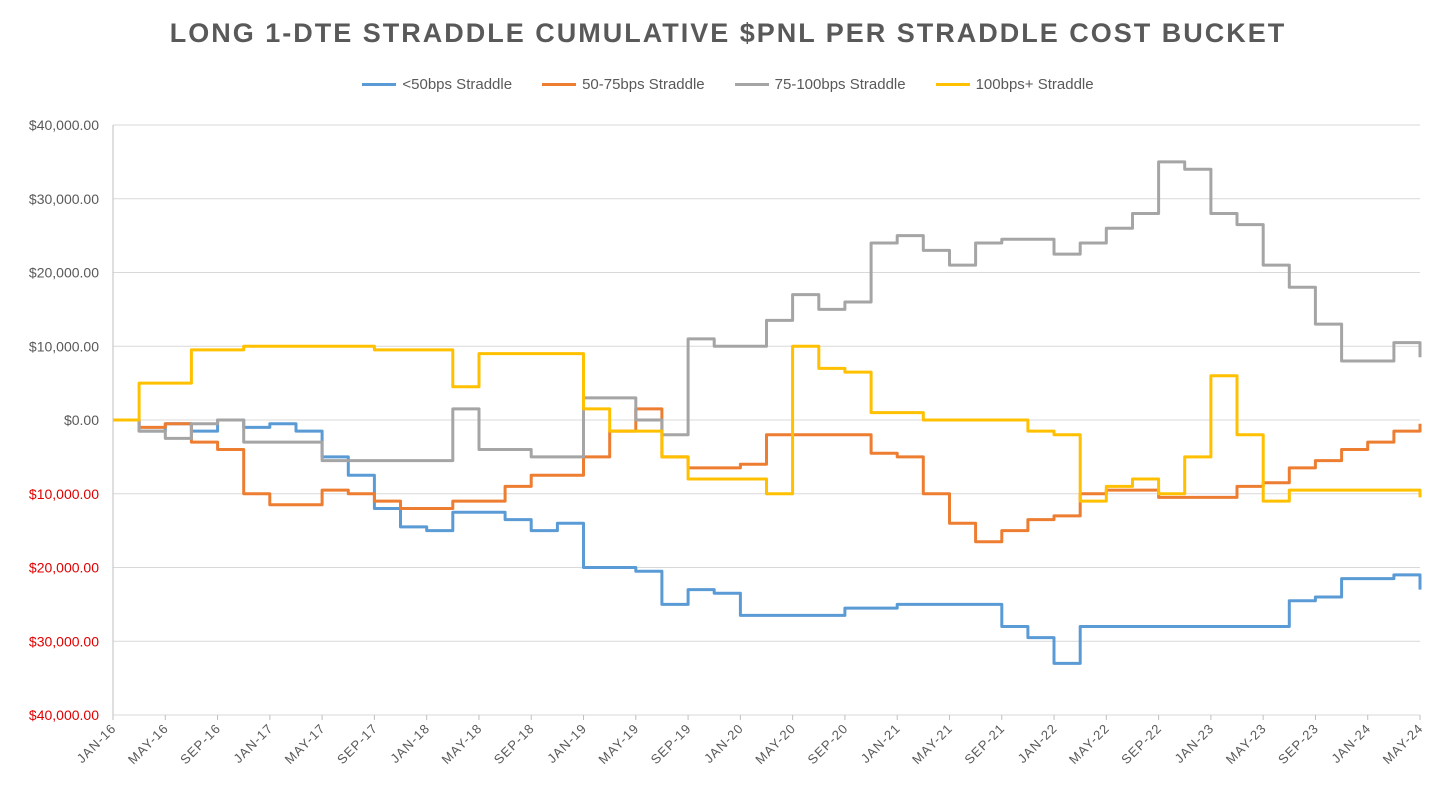 The height and width of the screenshot is (801, 1456). I want to click on legend-label: 75-100bps Straddle, so click(840, 84).